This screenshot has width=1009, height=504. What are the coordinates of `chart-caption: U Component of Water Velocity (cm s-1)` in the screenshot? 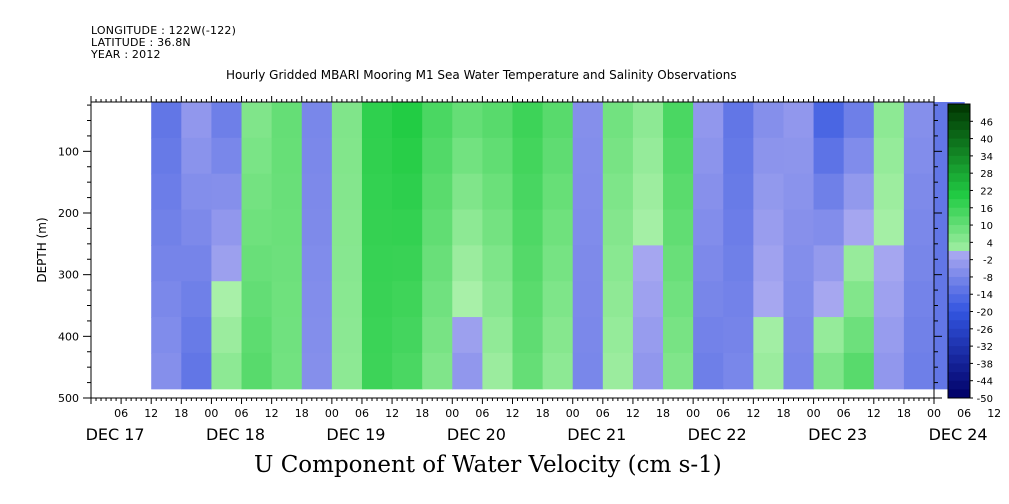 It's located at (488, 465).